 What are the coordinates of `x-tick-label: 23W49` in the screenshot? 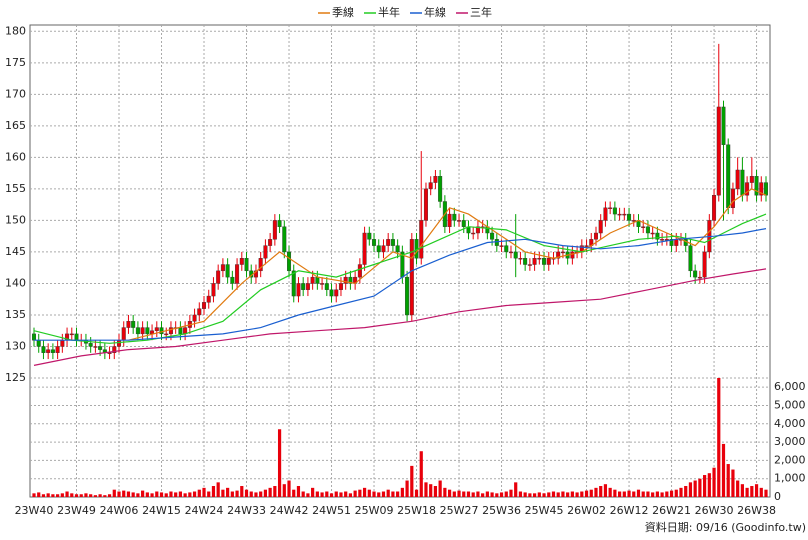 It's located at (76, 510).